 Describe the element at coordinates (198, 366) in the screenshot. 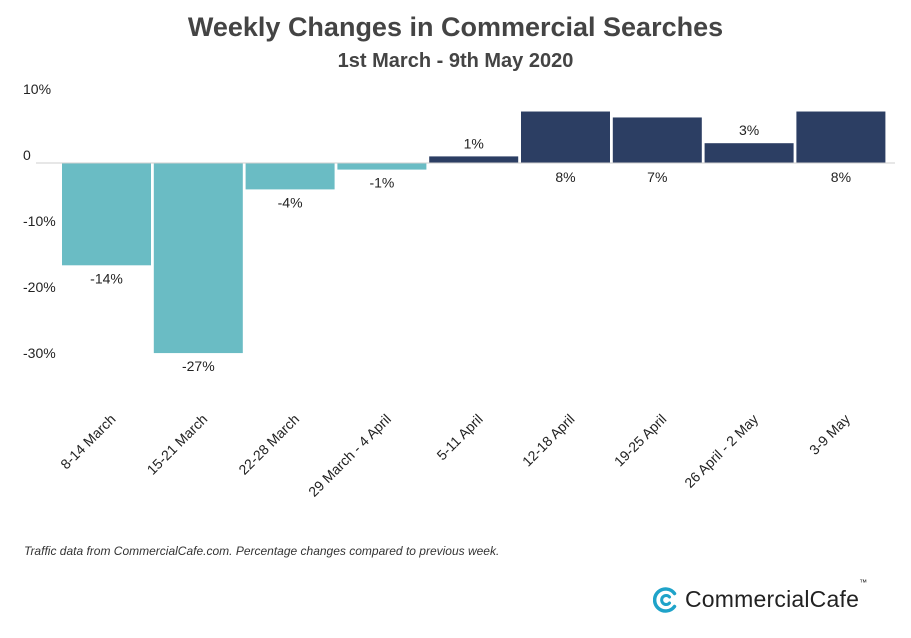

I see `data-label: -27%` at that location.